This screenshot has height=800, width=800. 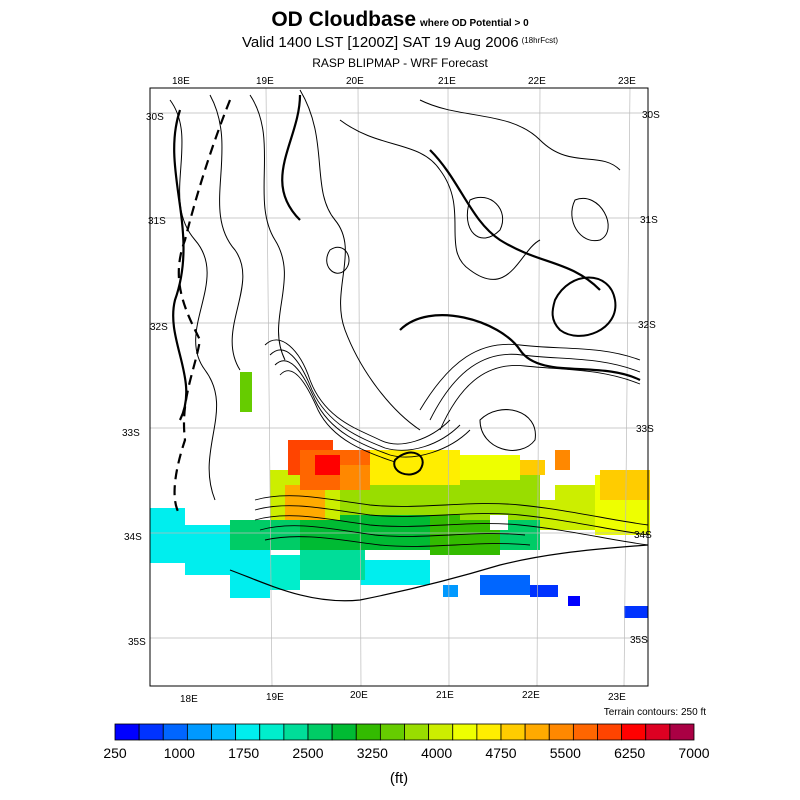 What do you see at coordinates (372, 753) in the screenshot?
I see `color-scale-label: 3250` at bounding box center [372, 753].